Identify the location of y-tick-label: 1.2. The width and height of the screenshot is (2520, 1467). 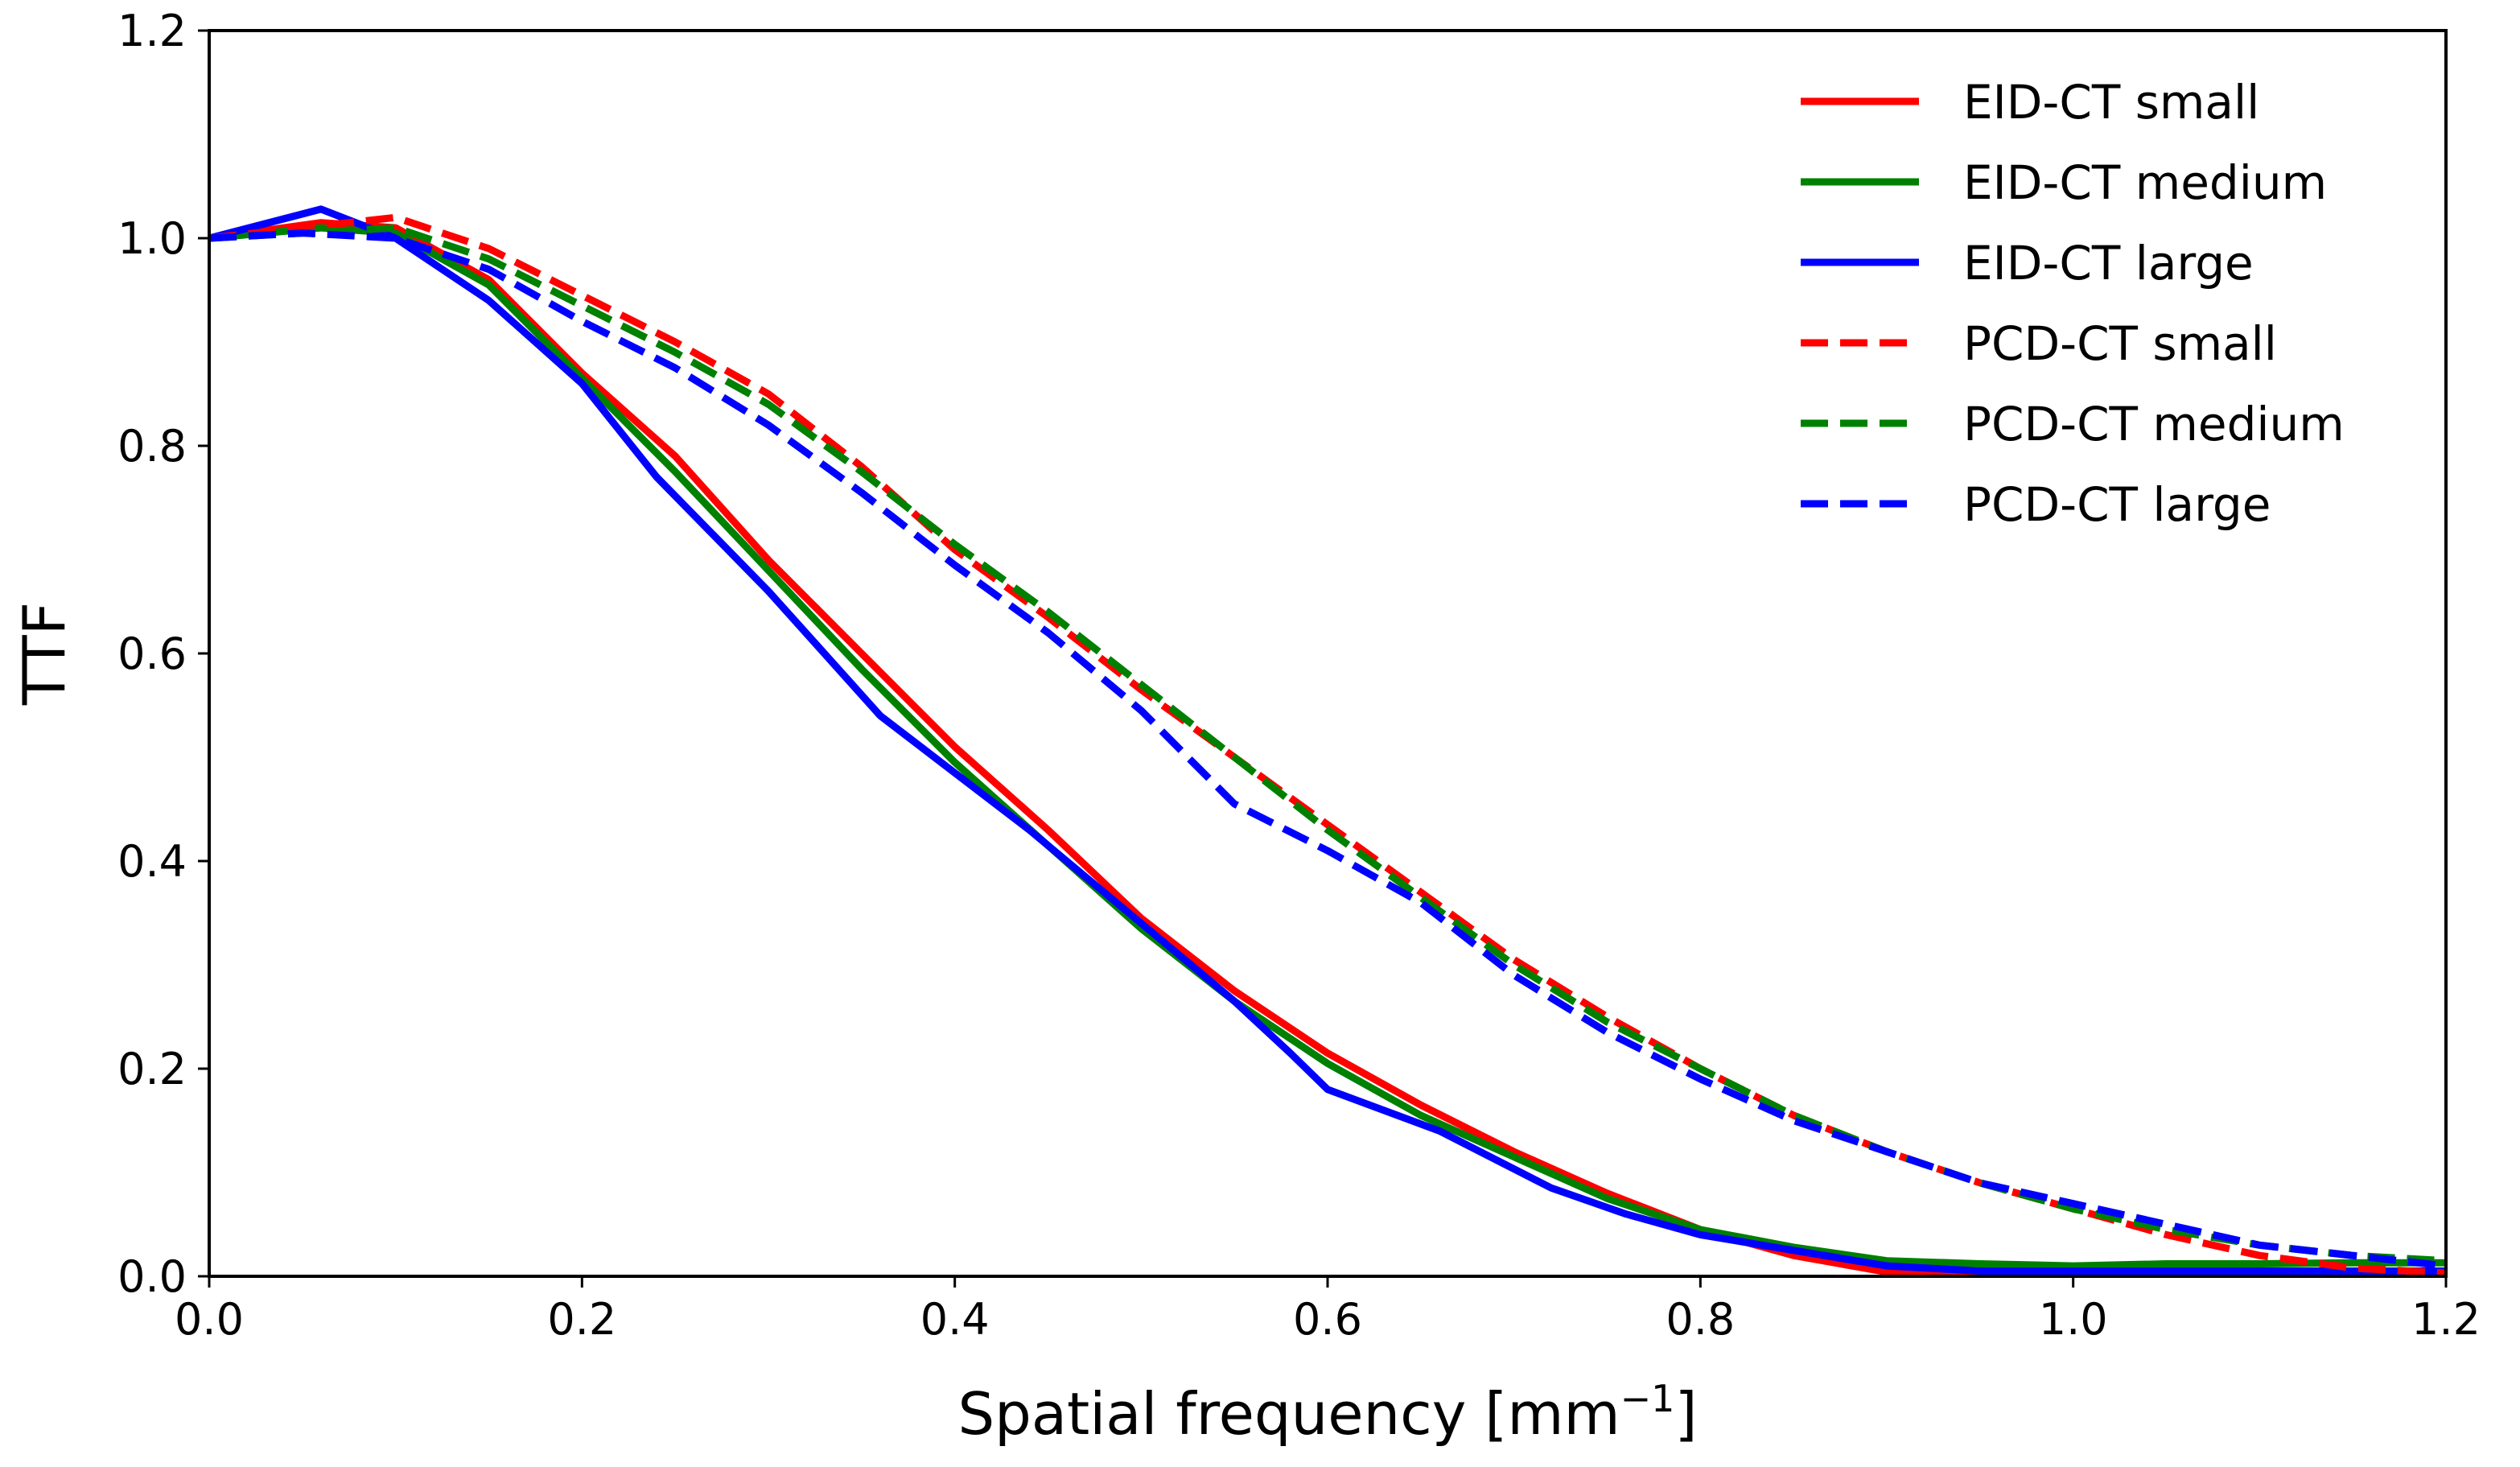
(152, 31).